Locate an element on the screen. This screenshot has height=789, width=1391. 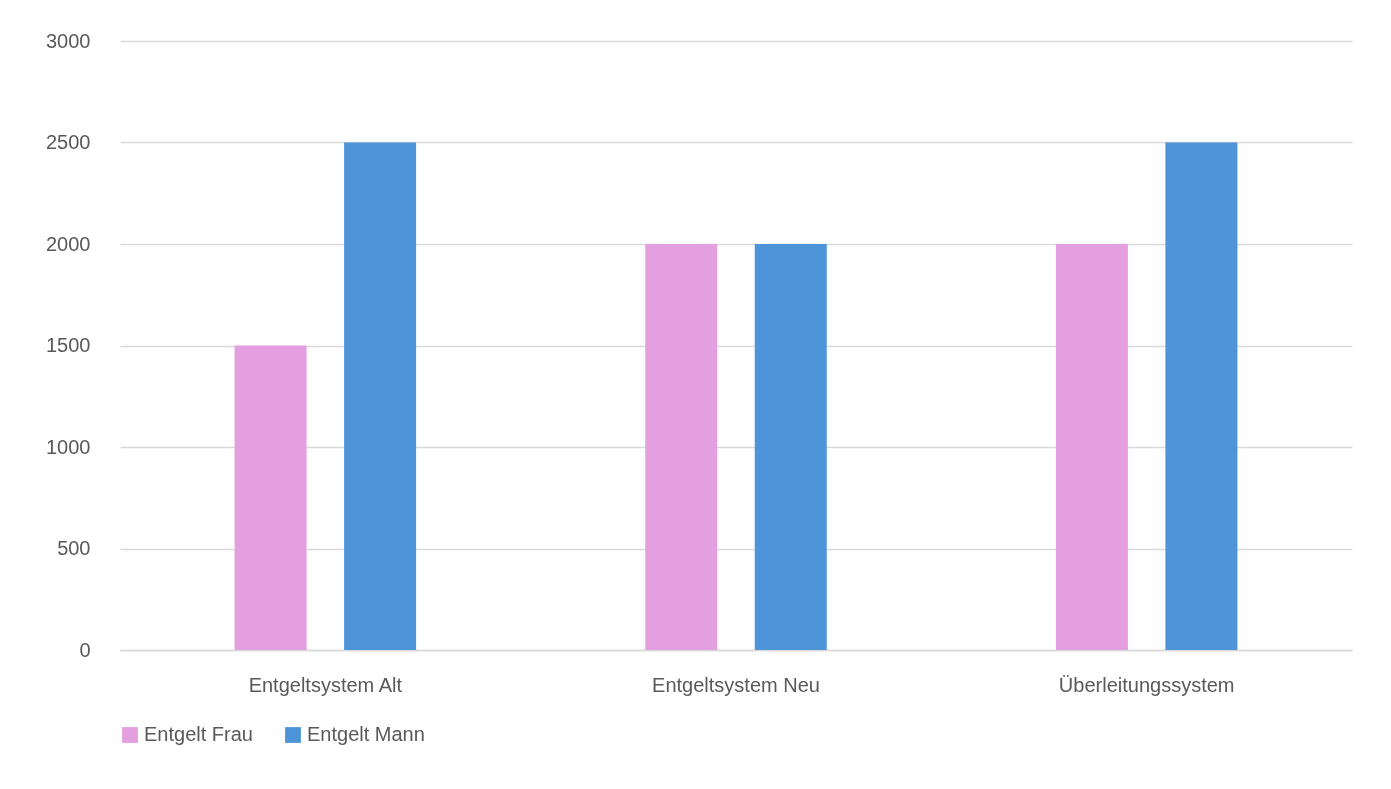
legend-label: Entgelt Frau is located at coordinates (198, 734).